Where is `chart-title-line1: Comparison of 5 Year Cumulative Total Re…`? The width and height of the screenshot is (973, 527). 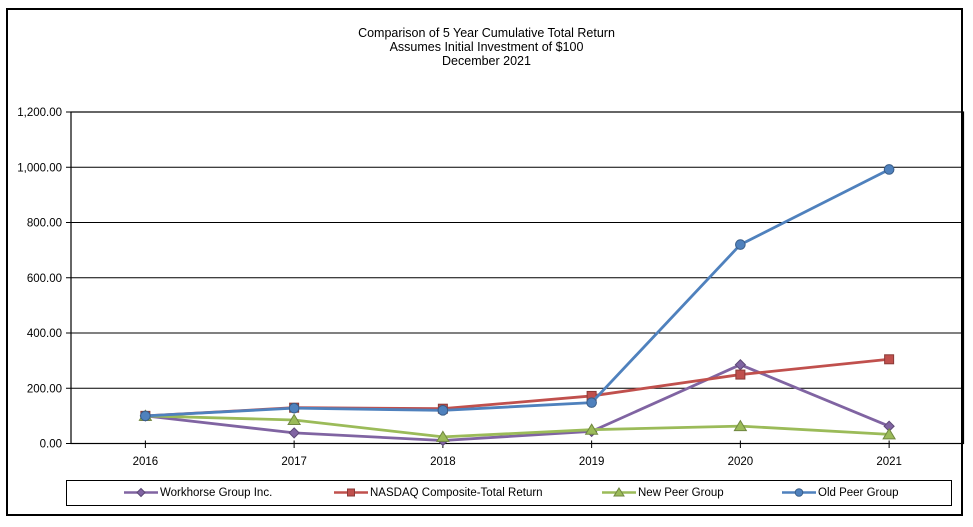
chart-title-line1: Comparison of 5 Year Cumulative Total Re… is located at coordinates (486, 33).